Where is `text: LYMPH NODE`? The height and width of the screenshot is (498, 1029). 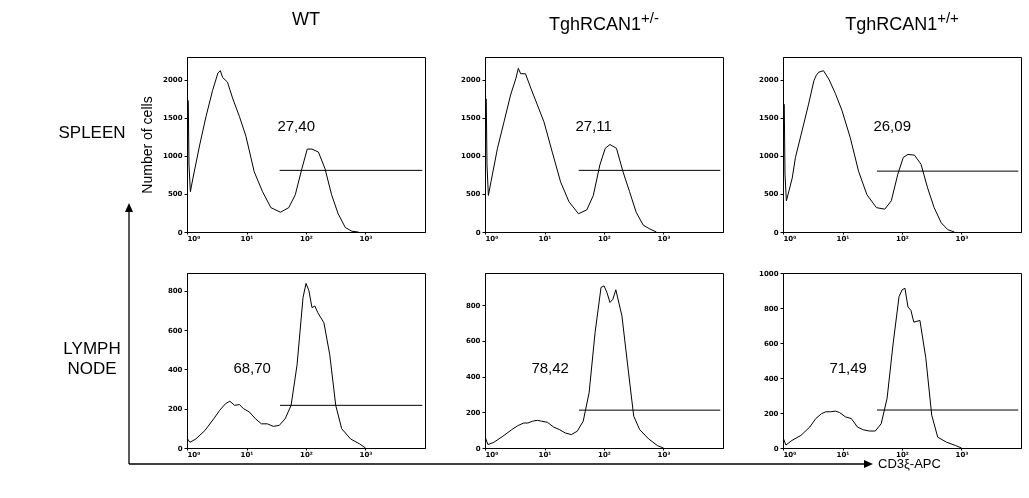 text: LYMPH NODE is located at coordinates (92, 358).